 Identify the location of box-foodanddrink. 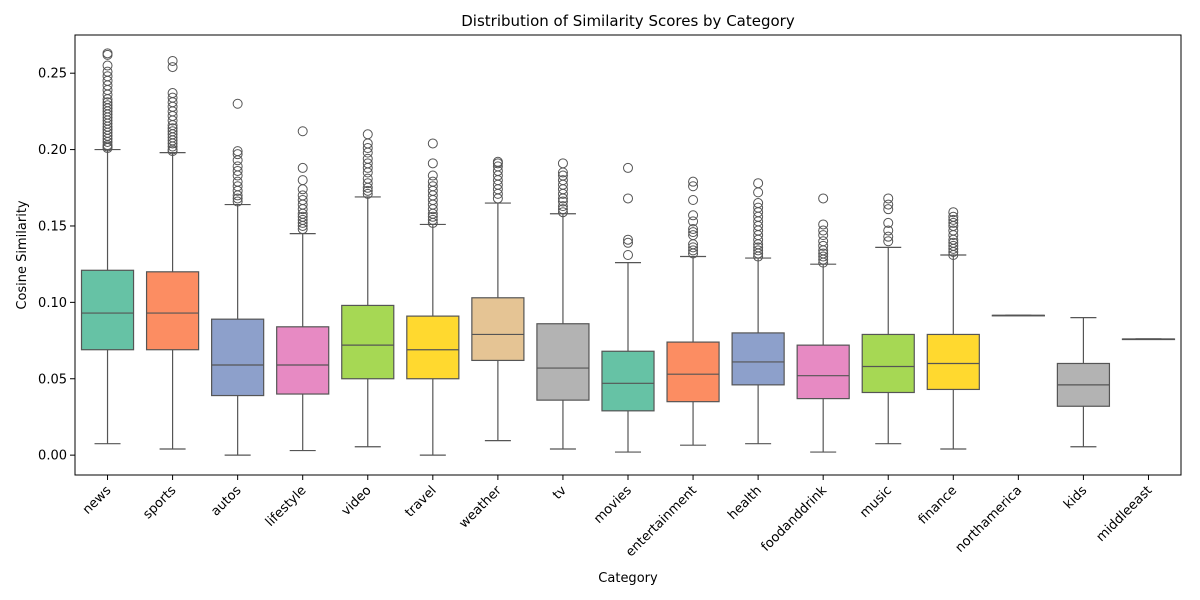
(823, 323).